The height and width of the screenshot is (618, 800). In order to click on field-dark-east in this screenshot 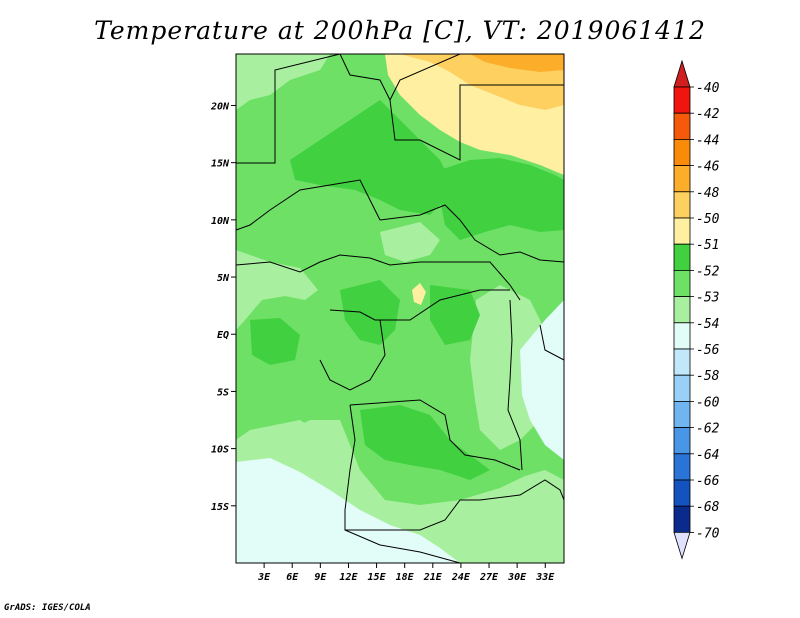, I will do `click(455, 315)`.